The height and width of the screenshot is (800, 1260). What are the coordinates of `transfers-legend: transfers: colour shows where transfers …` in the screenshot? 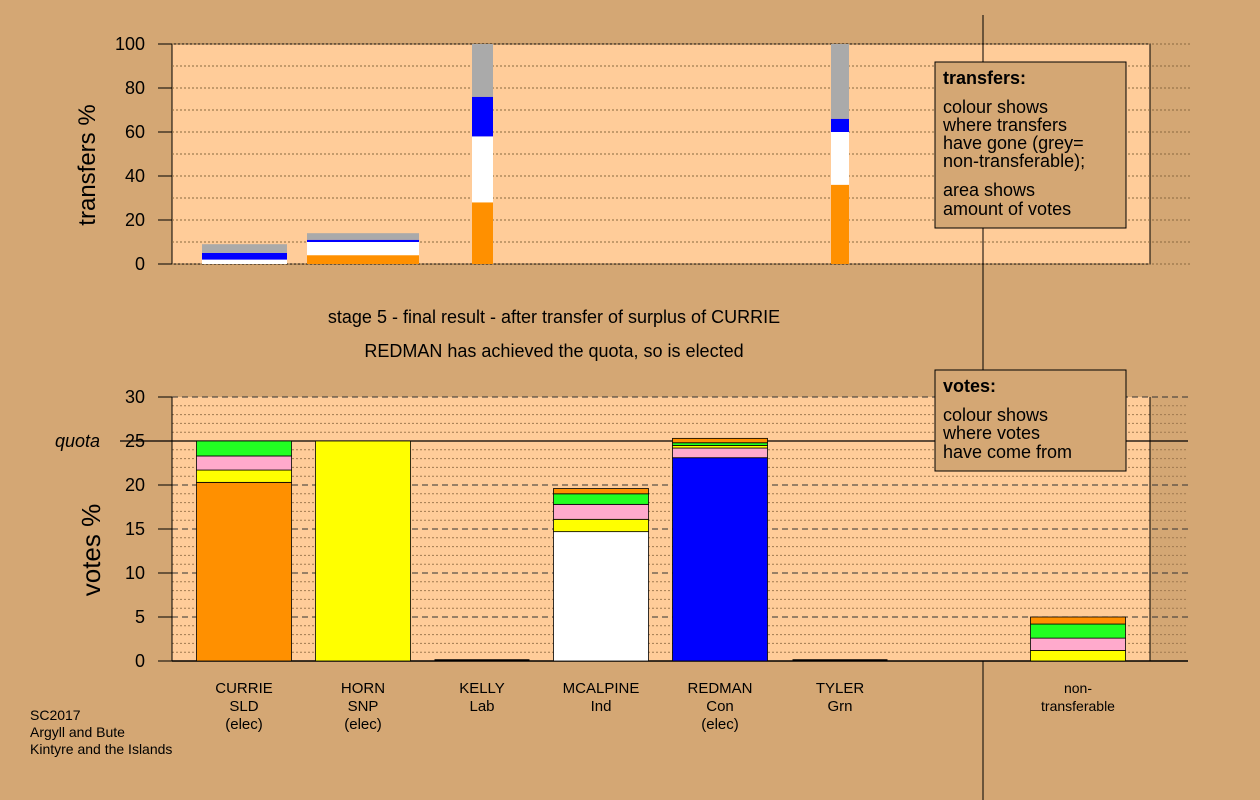 It's located at (1030, 145).